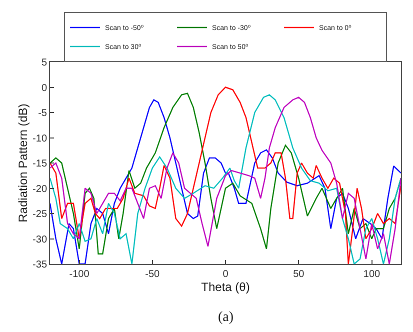 The image size is (413, 332). What do you see at coordinates (40, 240) in the screenshot?
I see `y-tick-label: -30` at bounding box center [40, 240].